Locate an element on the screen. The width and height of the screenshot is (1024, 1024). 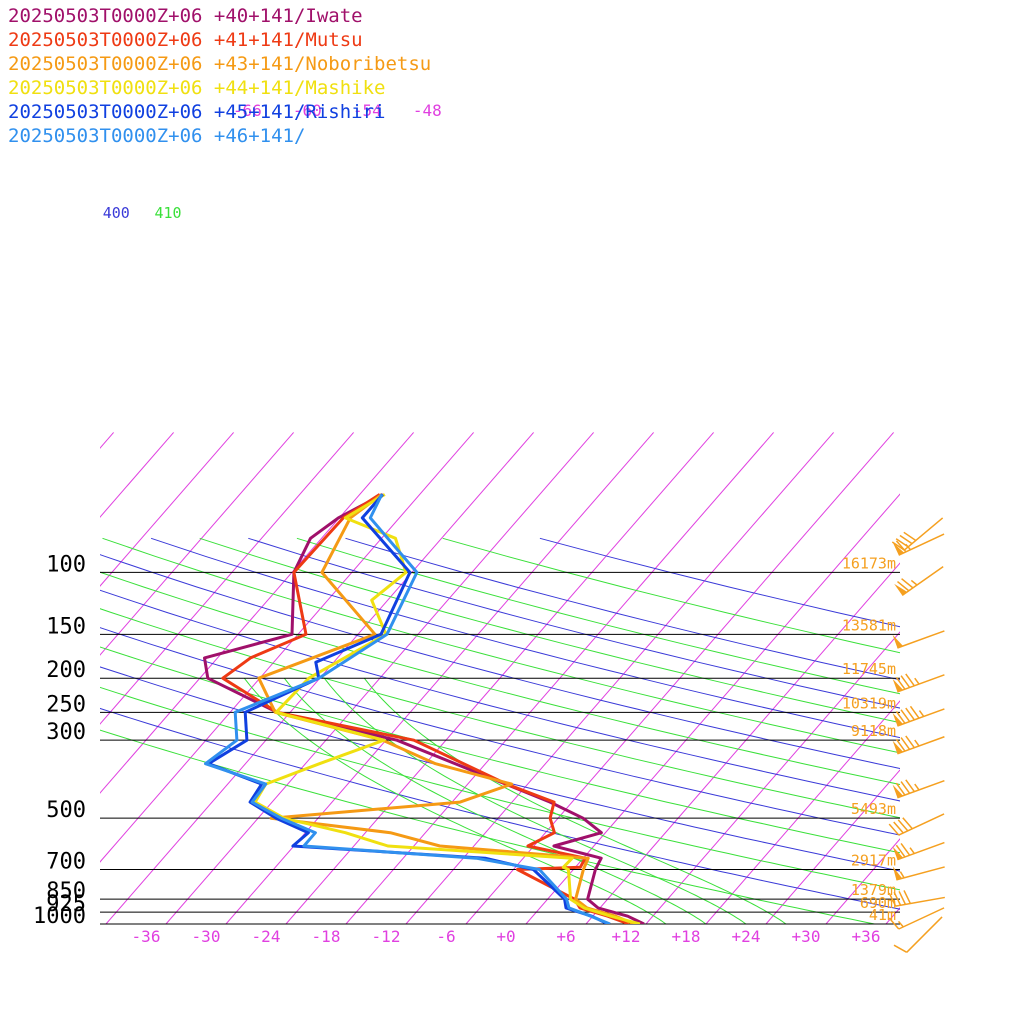
pressure-label: 150 is located at coordinates (66, 626).